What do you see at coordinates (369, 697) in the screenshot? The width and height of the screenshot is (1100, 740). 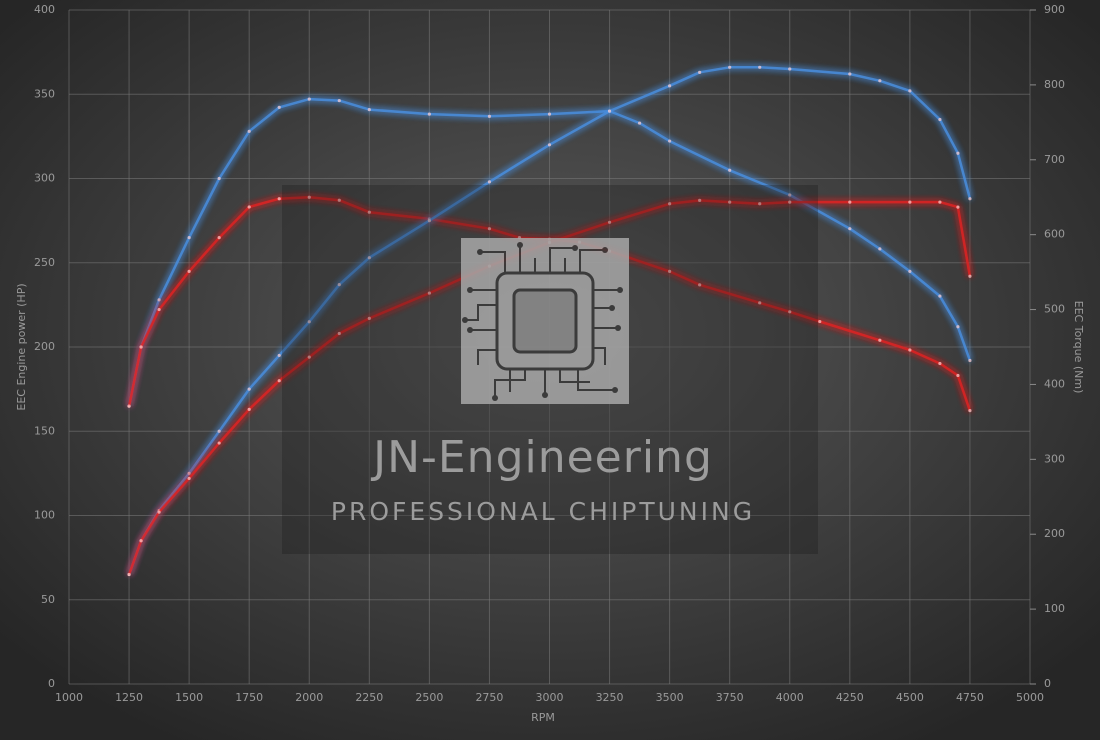 I see `x-tick-label: 2250` at bounding box center [369, 697].